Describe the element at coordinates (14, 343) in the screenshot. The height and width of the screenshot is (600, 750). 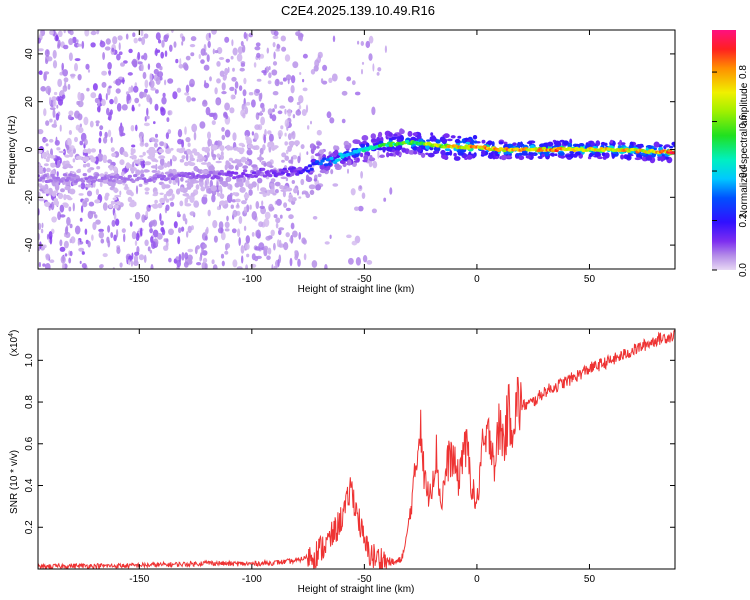
I see `snr-y-scale: (x104)` at that location.